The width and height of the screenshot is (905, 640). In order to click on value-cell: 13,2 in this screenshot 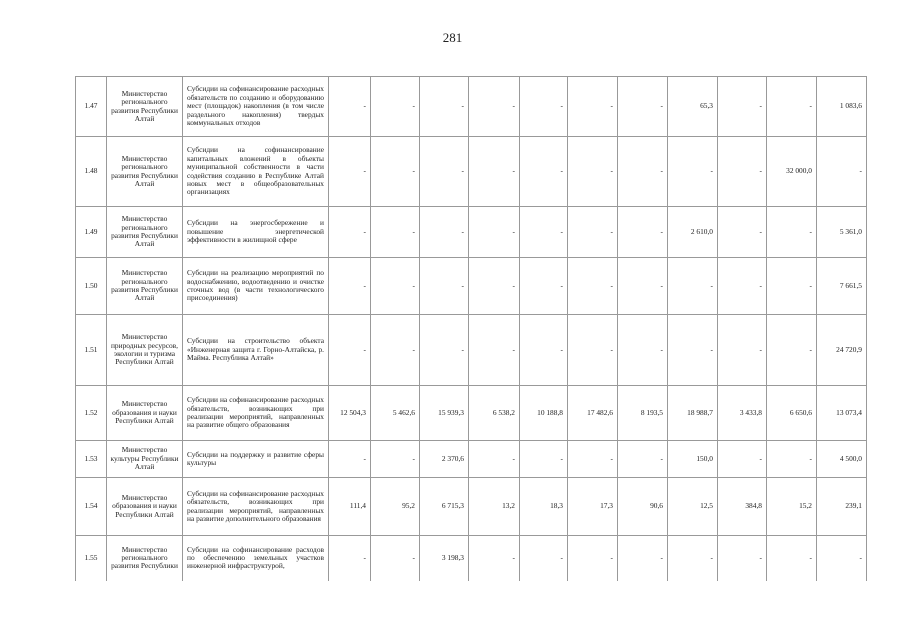, I will do `click(494, 506)`.